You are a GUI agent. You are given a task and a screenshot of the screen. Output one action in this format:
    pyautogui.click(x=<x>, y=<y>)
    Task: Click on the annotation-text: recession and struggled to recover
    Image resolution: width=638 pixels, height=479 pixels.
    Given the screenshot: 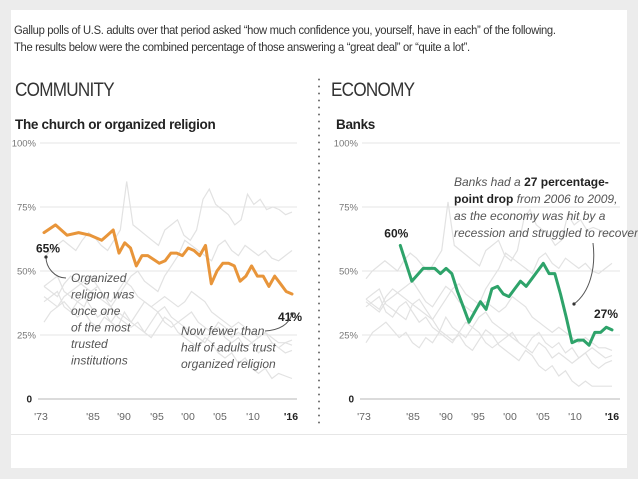 What is the action you would take?
    pyautogui.click(x=546, y=233)
    